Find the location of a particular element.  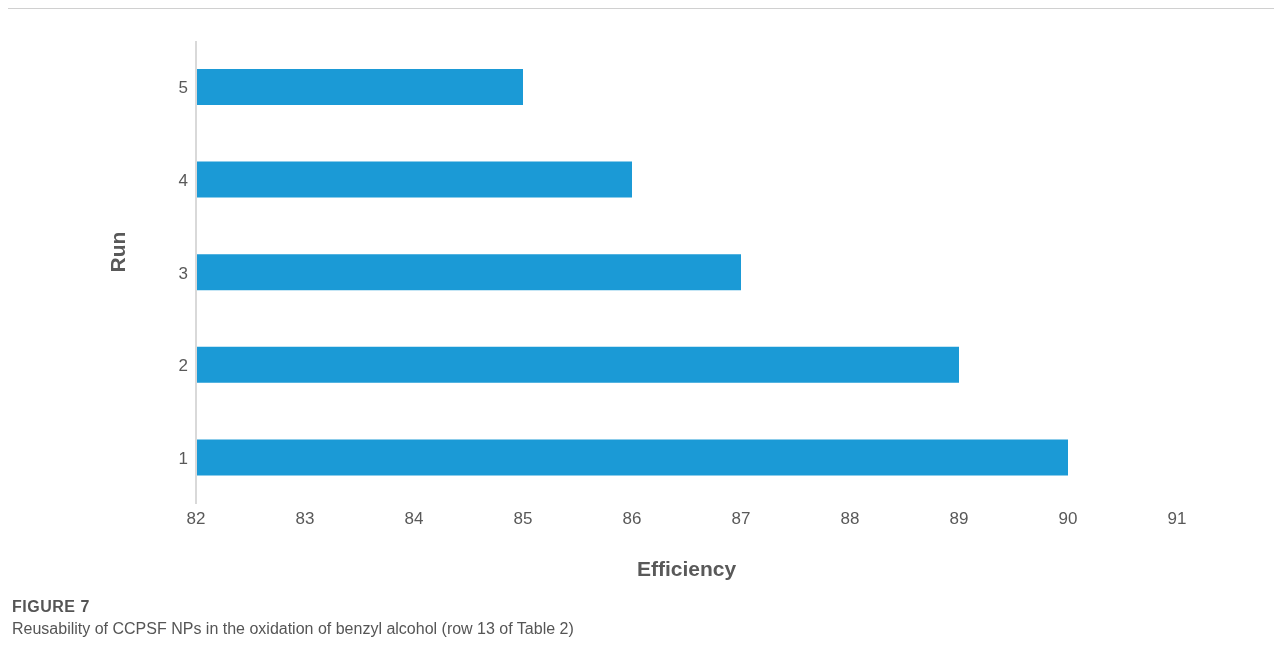

text: Reusability of CCPSF NPs in the oxidation of benzyl alcohol (row 13 of Table 2) is located at coordinates (293, 629).